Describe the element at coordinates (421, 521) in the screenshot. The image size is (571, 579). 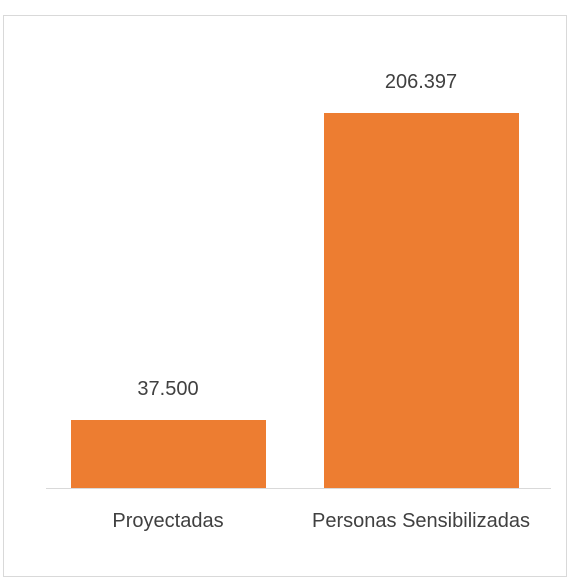
I see `x-tick-label: Personas Sensibilizadas` at that location.